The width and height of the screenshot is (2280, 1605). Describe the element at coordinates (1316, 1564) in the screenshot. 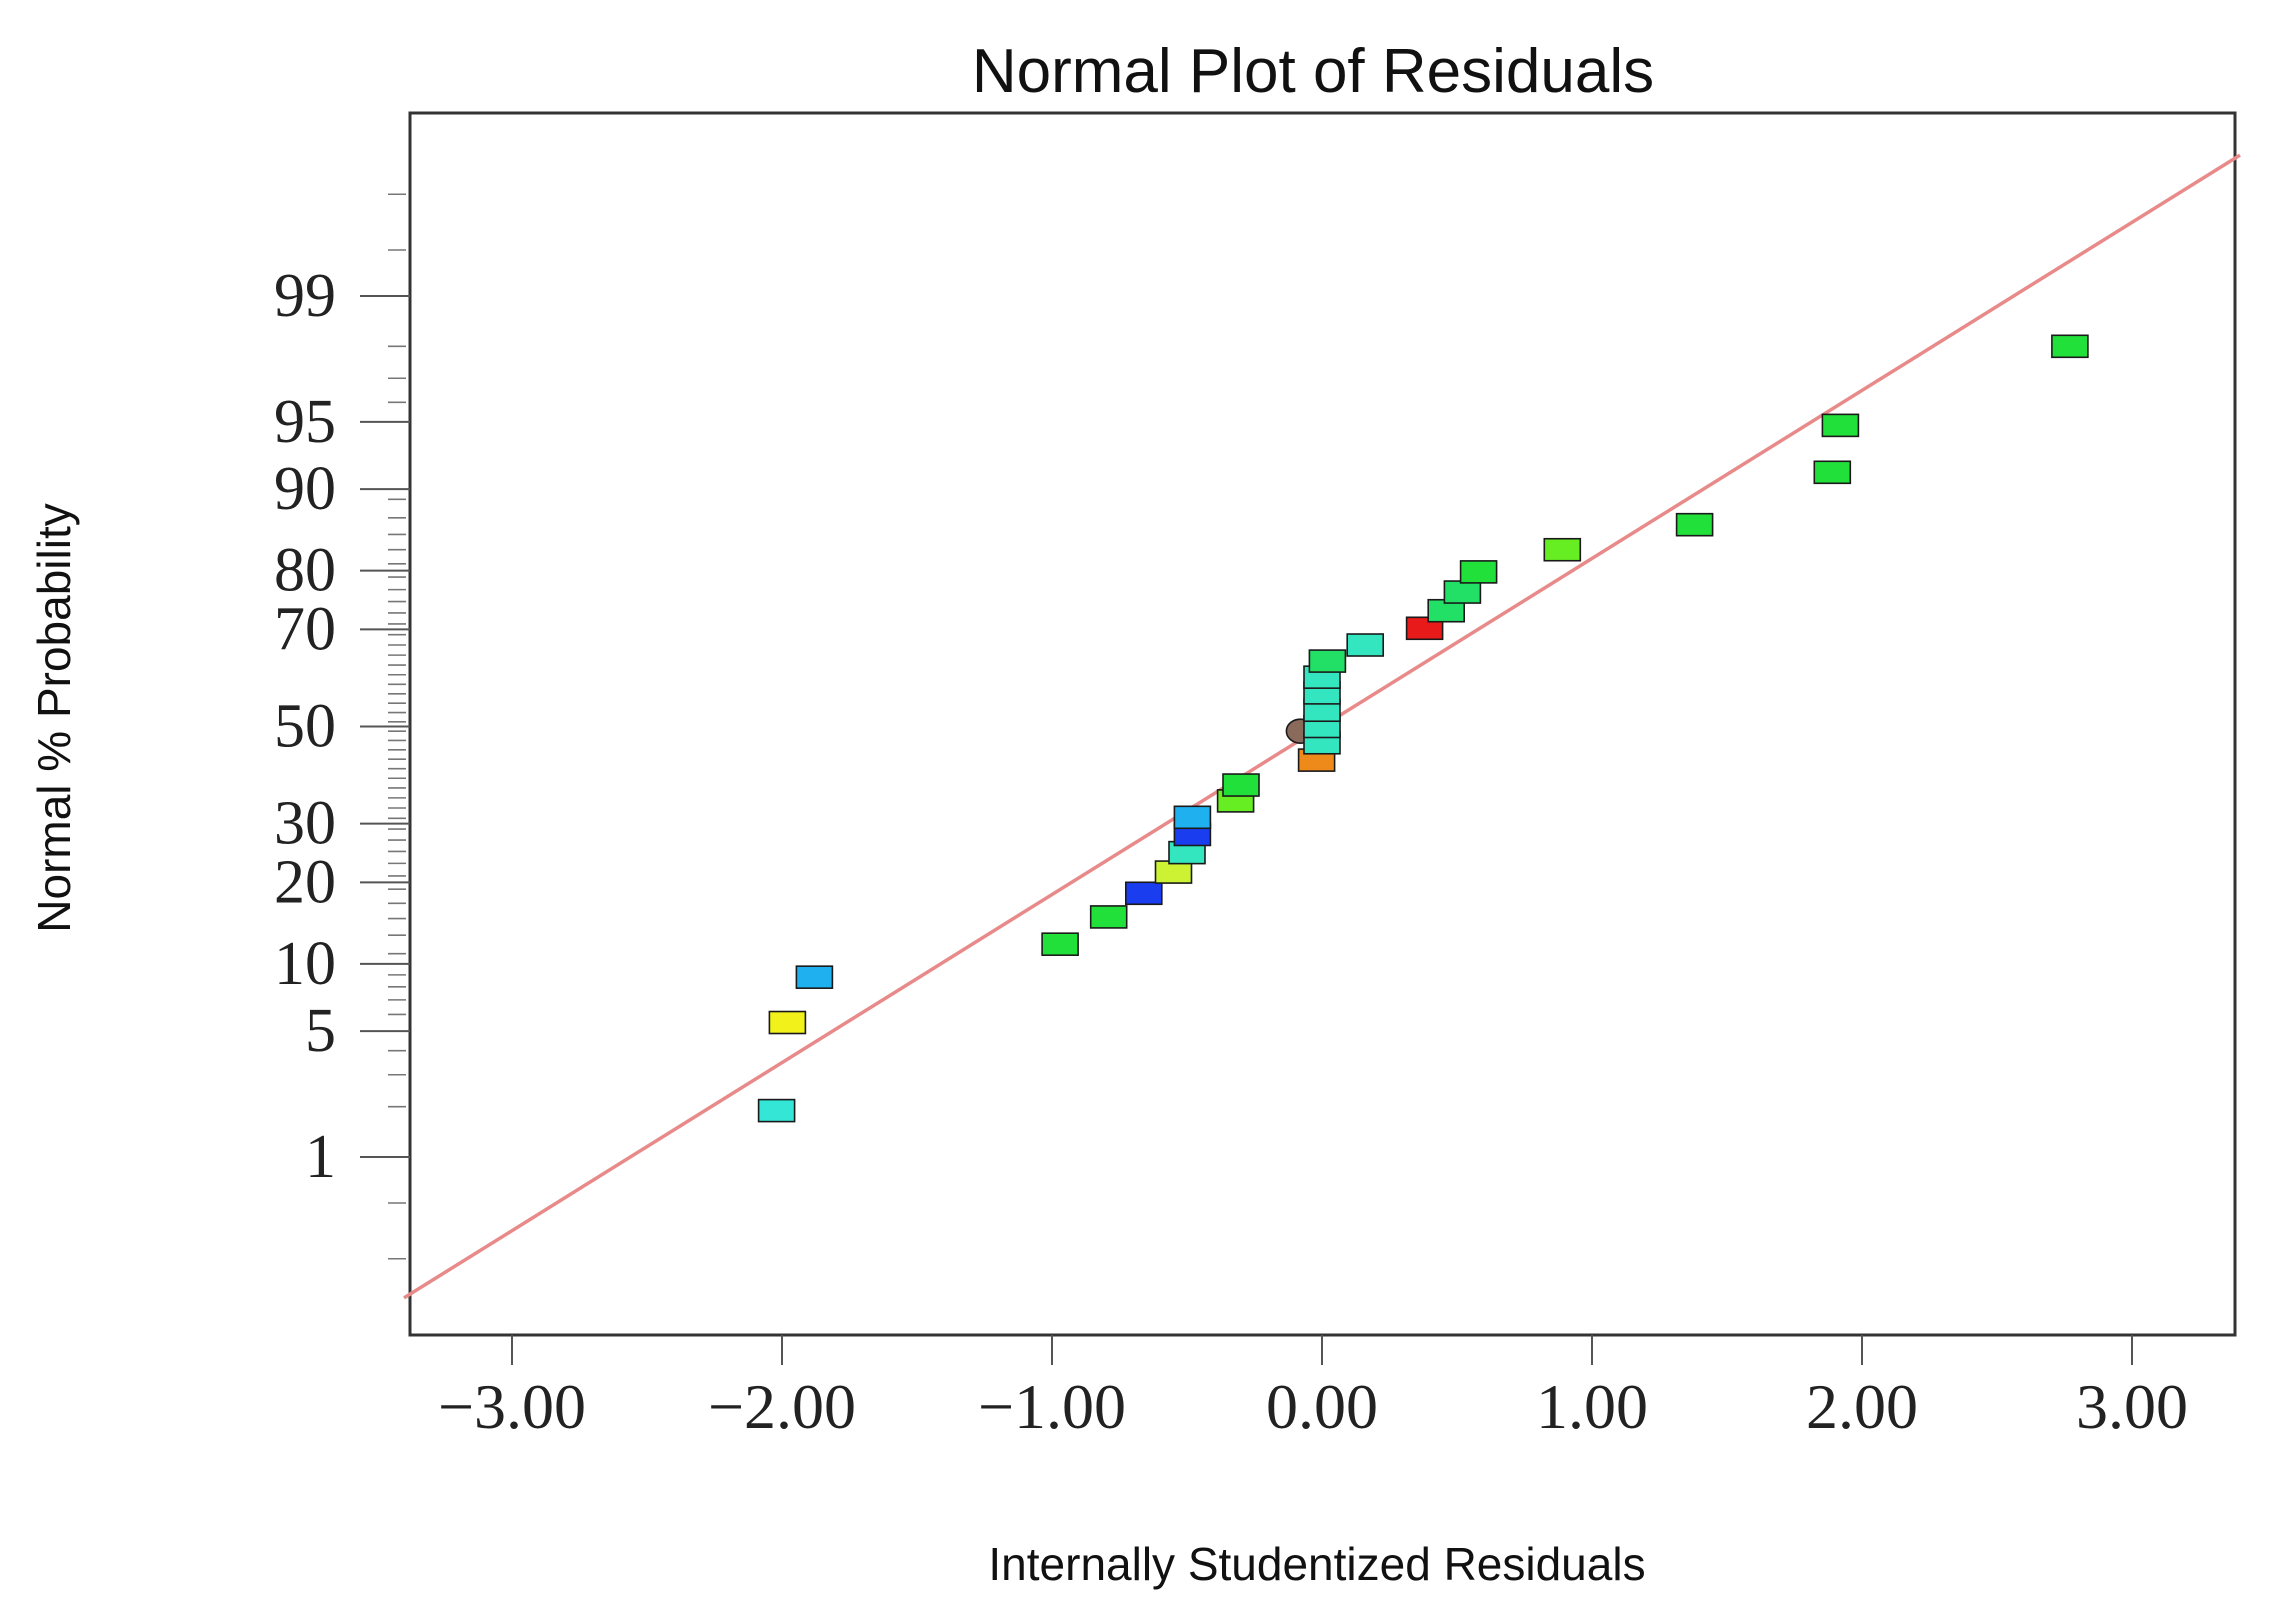

I see `x-axis-label: Internally Studentized Residuals` at that location.